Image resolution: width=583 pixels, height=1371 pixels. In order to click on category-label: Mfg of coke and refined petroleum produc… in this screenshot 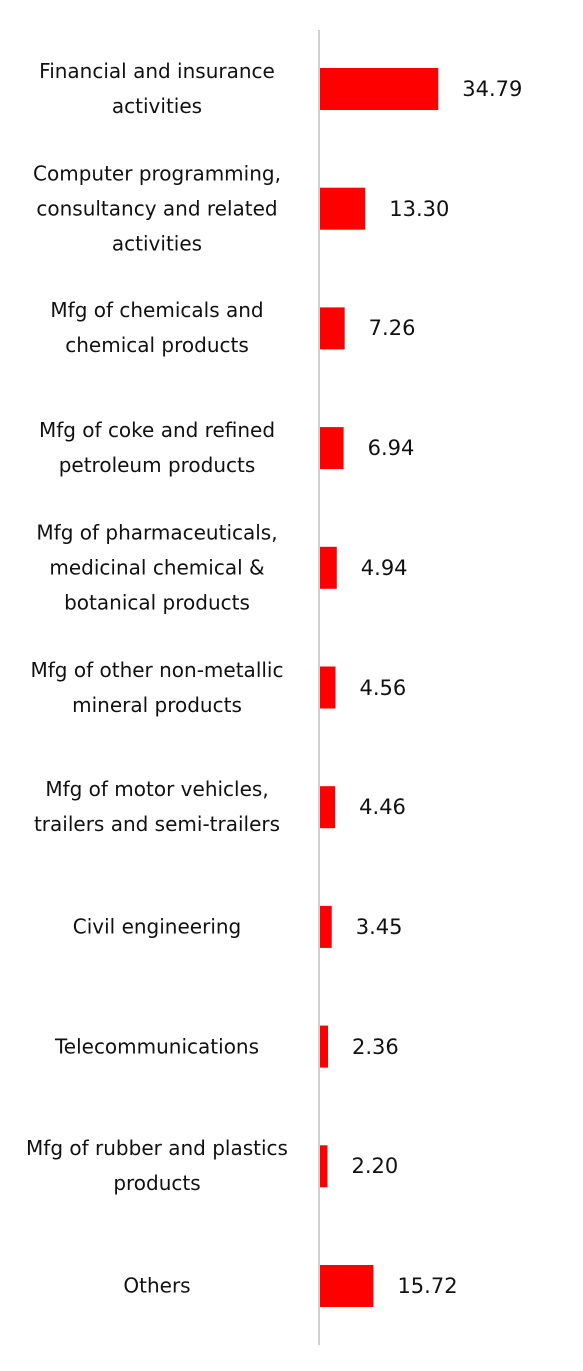, I will do `click(157, 448)`.